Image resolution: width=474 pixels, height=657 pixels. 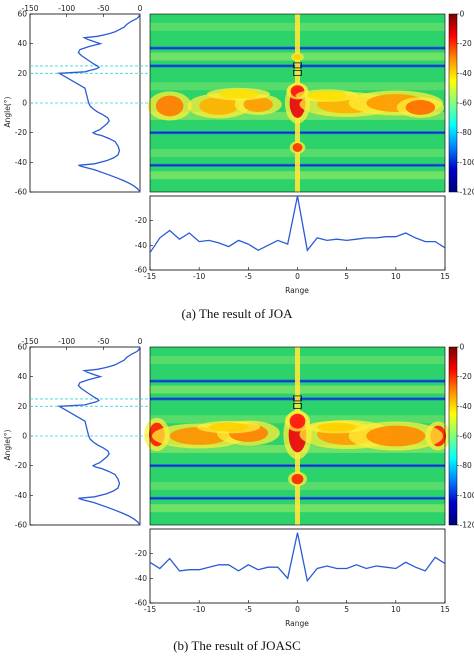 I want to click on colorbar-b: 0 -20 -40 -60 -80 -100 -120, so click(x=461, y=436).